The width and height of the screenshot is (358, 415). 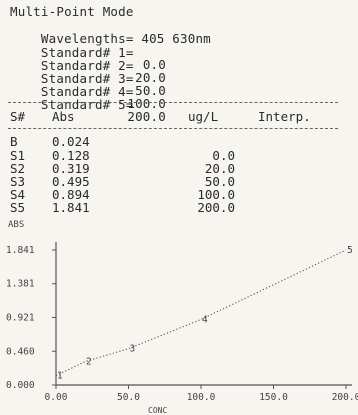 What do you see at coordinates (18, 116) in the screenshot?
I see `header-s: S#` at bounding box center [18, 116].